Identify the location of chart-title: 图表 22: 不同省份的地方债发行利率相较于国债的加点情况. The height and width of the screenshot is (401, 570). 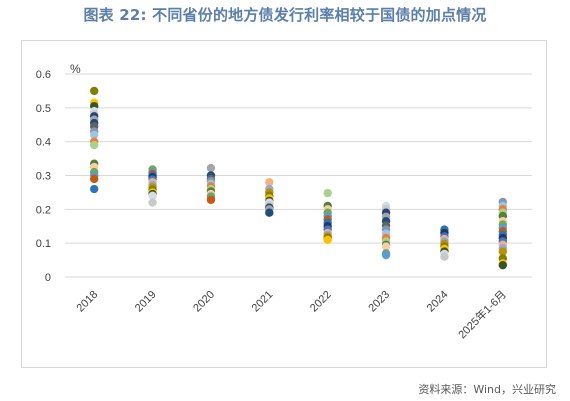
(285, 15).